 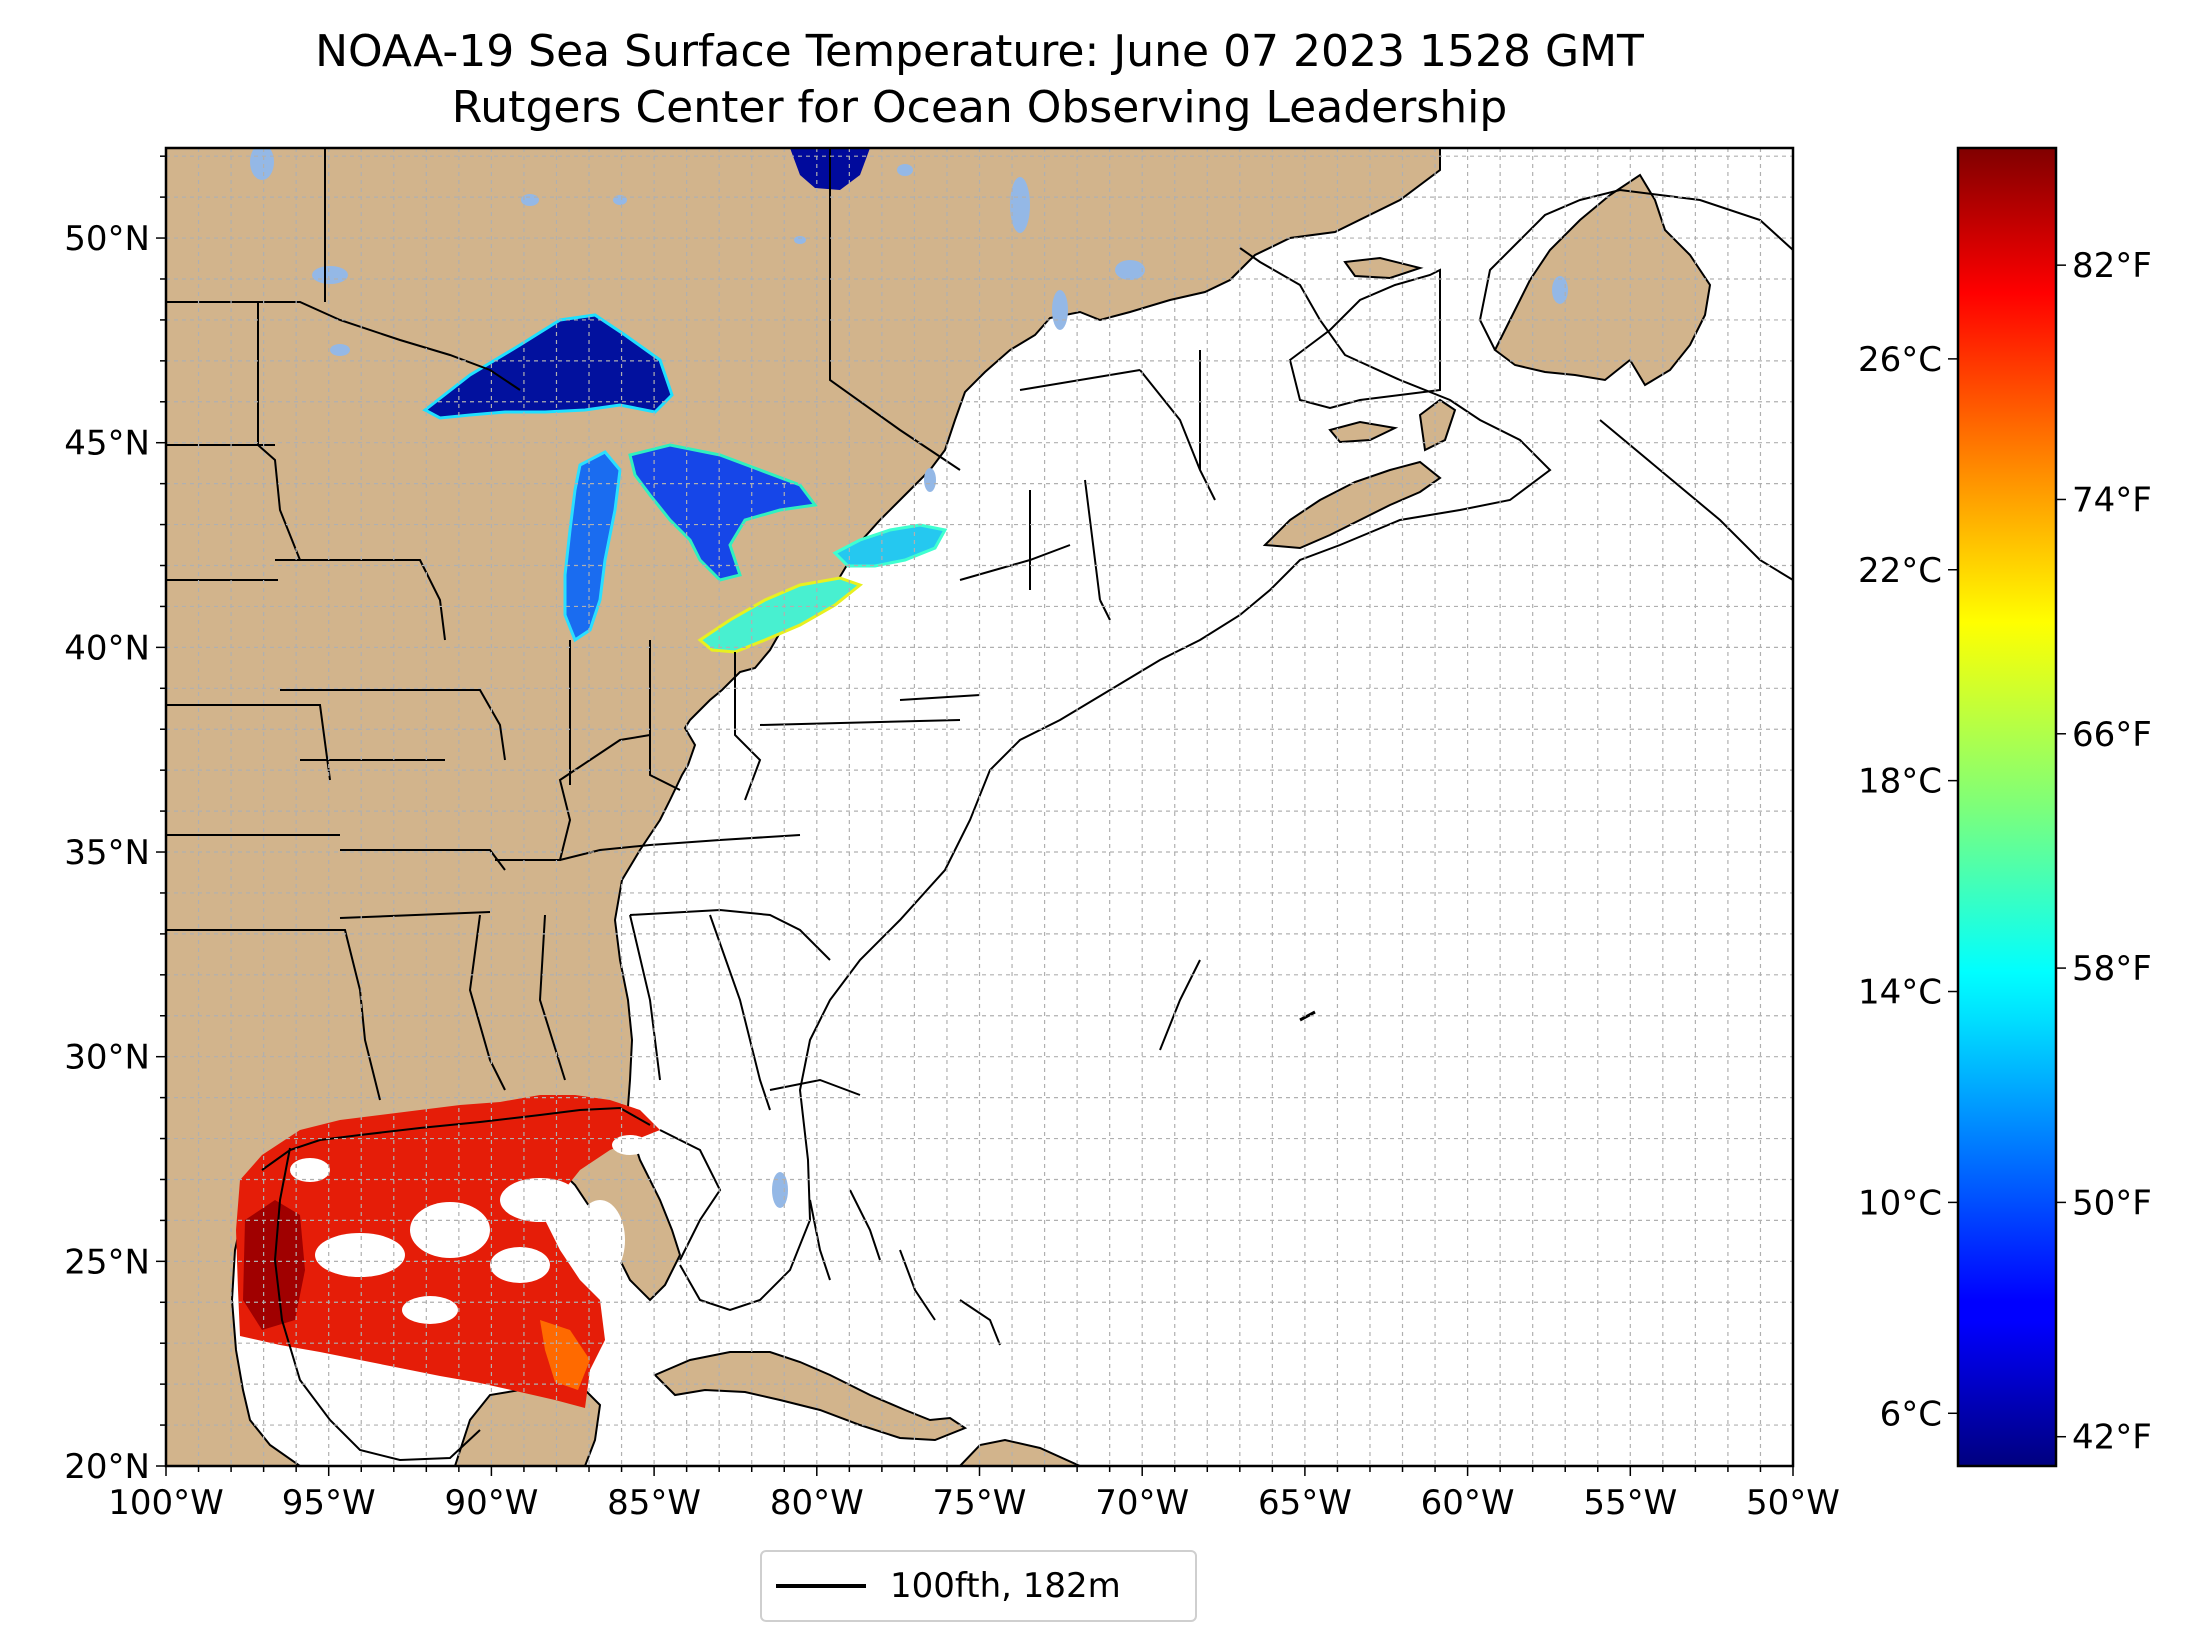 I want to click on gulf-sst-warm-west, so click(x=274, y=1265).